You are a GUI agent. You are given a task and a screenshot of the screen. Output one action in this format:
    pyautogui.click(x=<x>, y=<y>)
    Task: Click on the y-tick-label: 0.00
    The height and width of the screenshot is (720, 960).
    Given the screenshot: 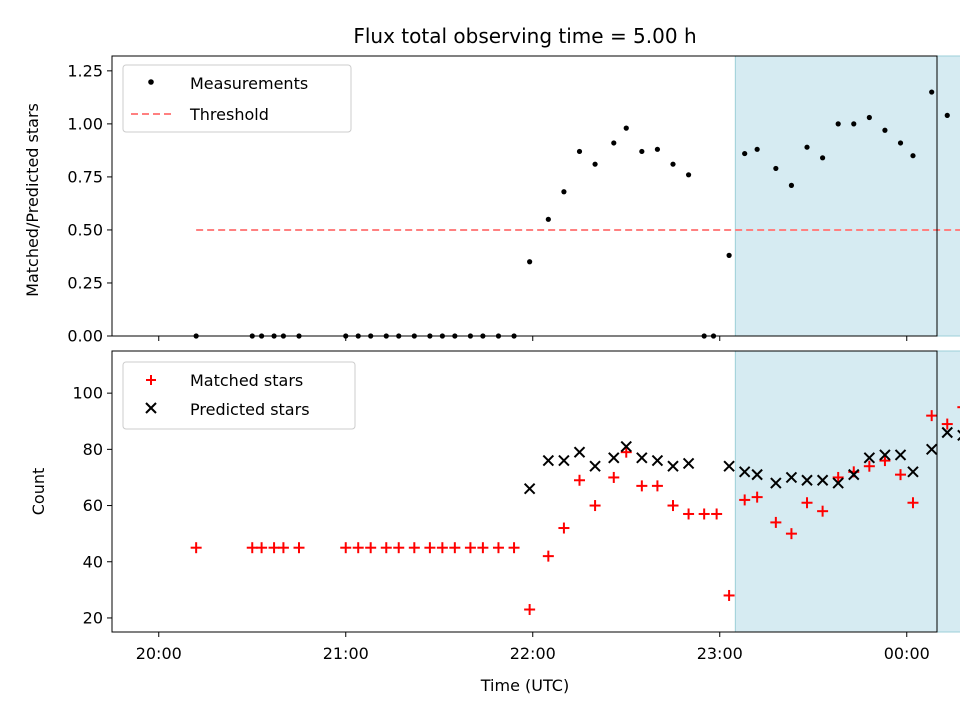 What is the action you would take?
    pyautogui.click(x=85, y=336)
    